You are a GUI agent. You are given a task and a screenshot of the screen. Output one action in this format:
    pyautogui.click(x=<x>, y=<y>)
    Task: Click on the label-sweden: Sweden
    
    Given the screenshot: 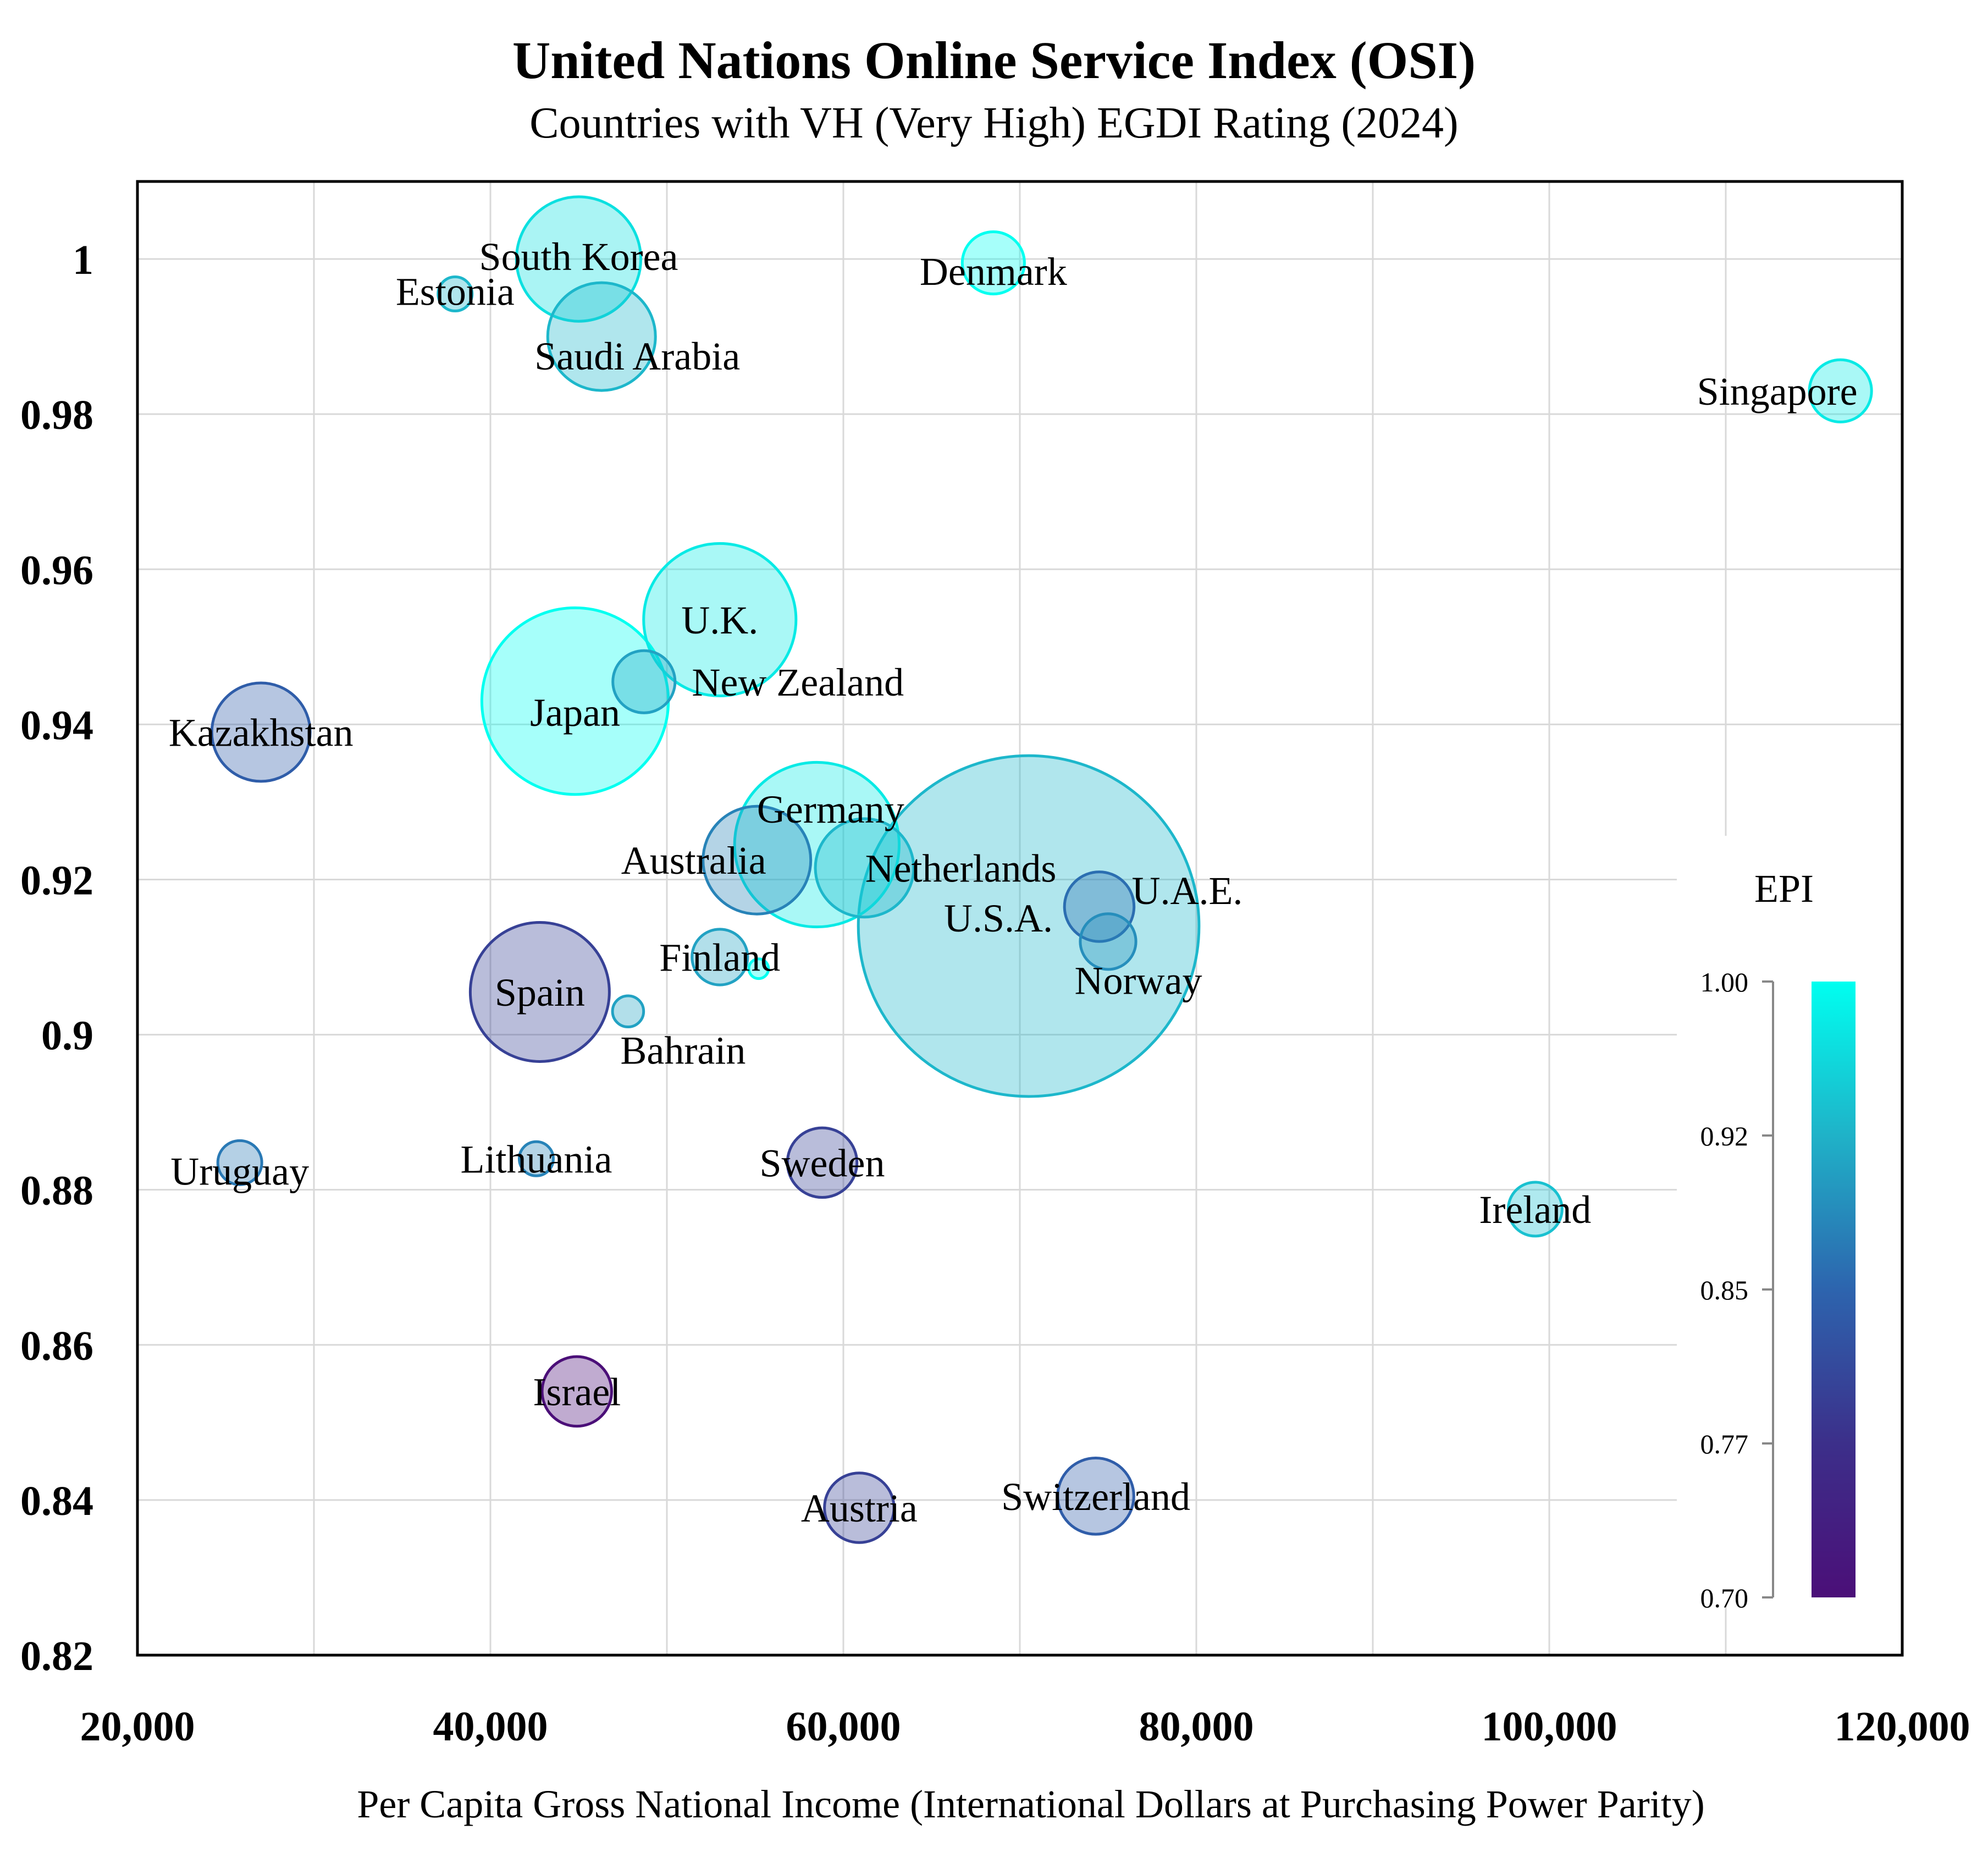 What is the action you would take?
    pyautogui.click(x=822, y=1163)
    